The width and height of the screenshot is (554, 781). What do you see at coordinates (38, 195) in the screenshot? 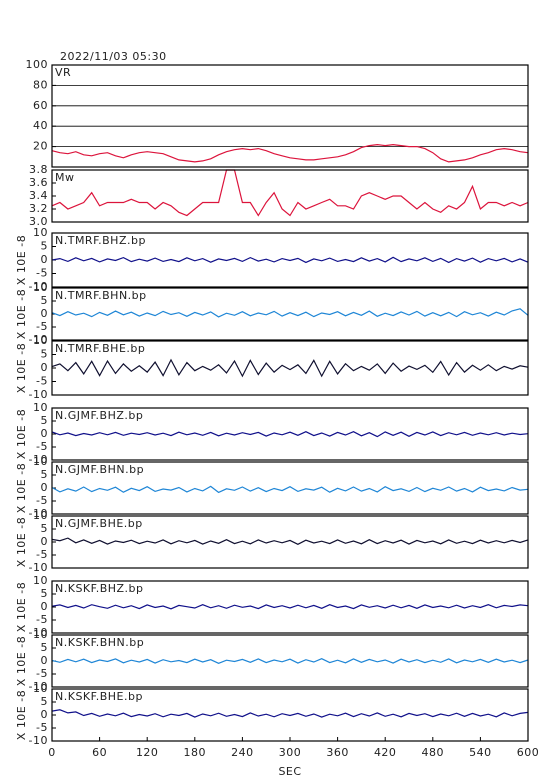
I see `y-tick-label: 3.4` at bounding box center [38, 195].